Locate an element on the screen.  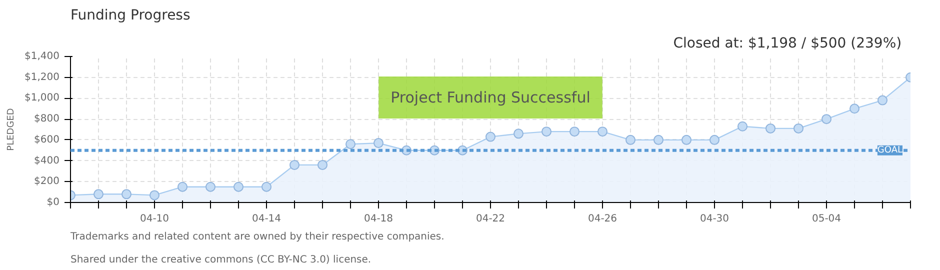
chart-subtitle: Closed at: $1,198 / $500 (239%) is located at coordinates (787, 44).